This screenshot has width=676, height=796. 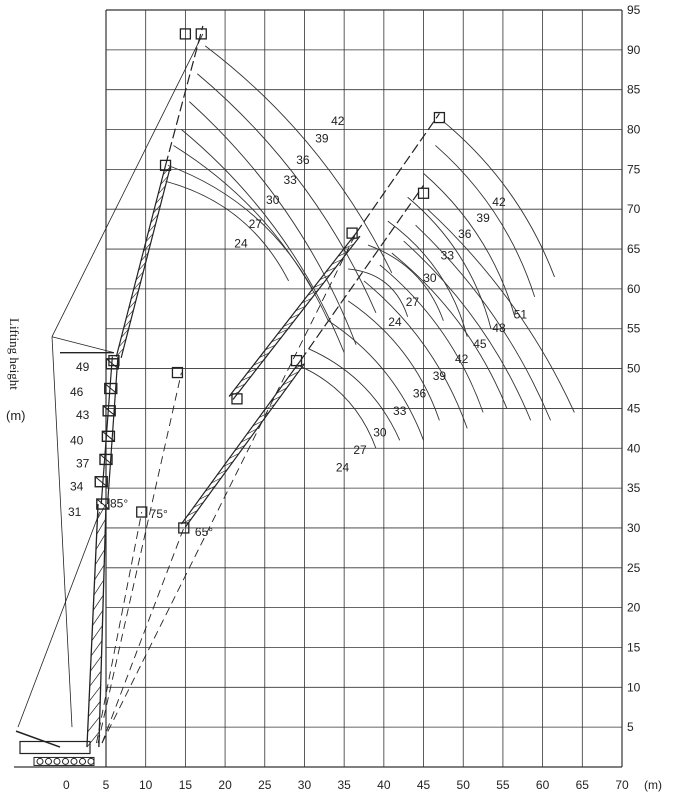 I want to click on main-boom-length-label: 43, so click(x=83, y=415).